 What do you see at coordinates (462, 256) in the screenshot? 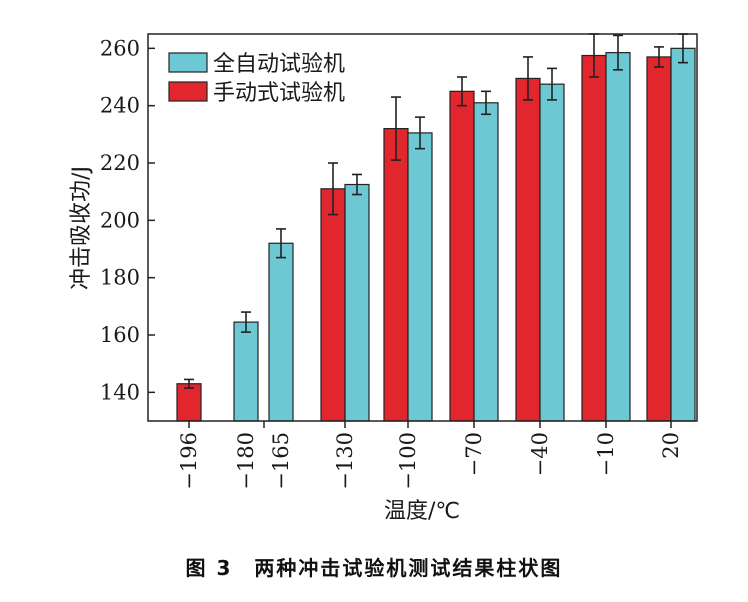
I see `bar-manual-minus70` at bounding box center [462, 256].